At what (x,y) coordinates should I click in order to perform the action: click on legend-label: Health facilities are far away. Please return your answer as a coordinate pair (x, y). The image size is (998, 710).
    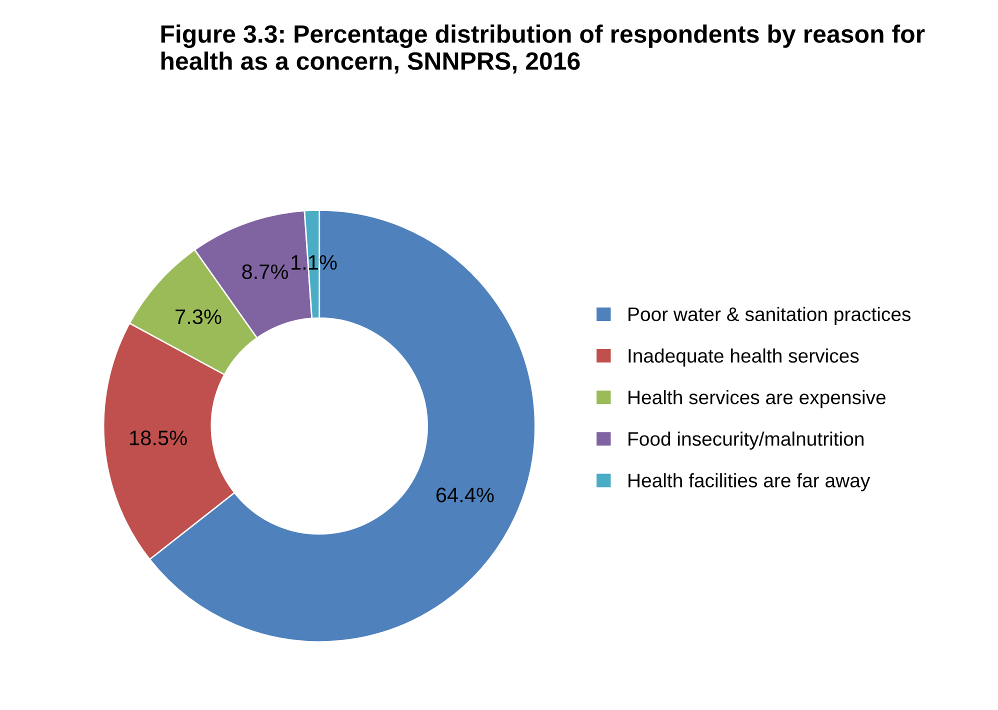
    Looking at the image, I should click on (749, 482).